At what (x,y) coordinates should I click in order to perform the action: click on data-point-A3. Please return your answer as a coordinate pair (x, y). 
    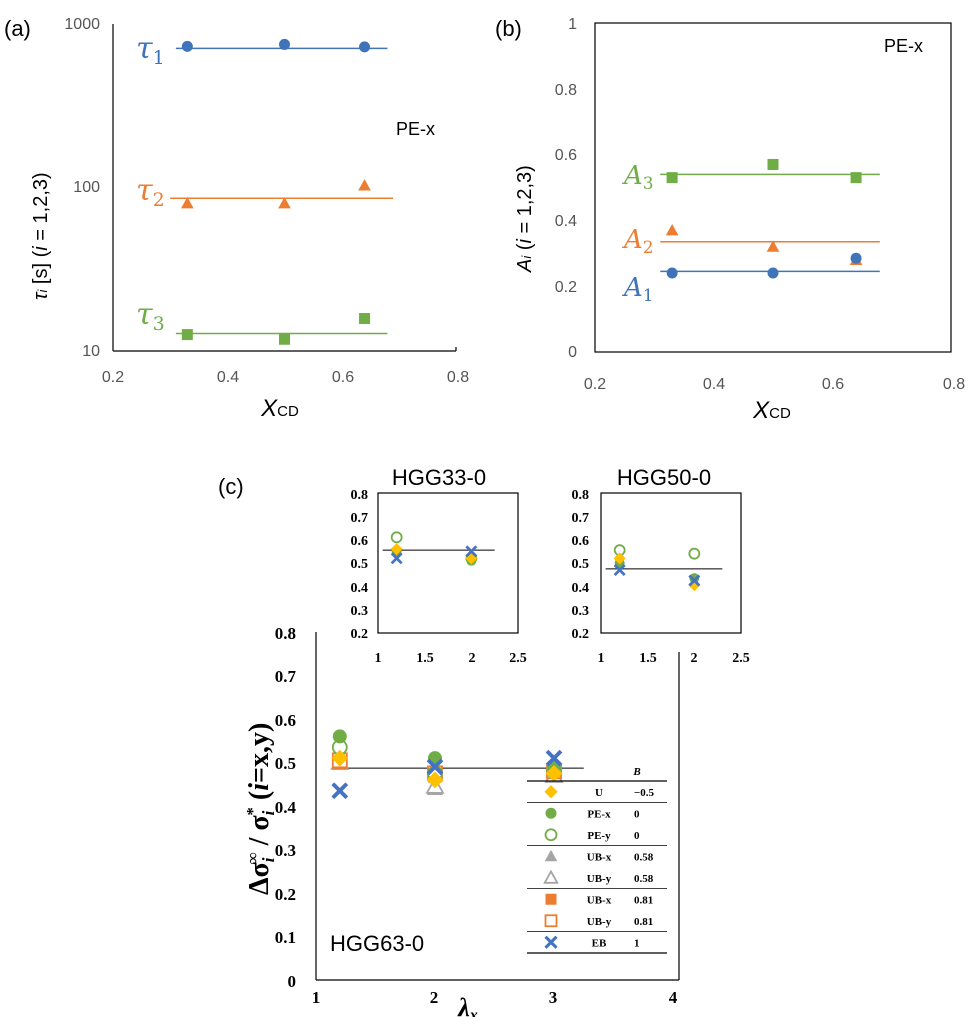
    Looking at the image, I should click on (672, 178).